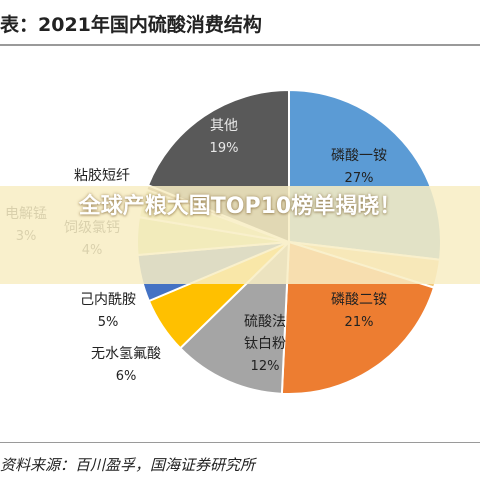 This screenshot has height=480, width=480. I want to click on slice-name-text: 钛白粉, so click(265, 344).